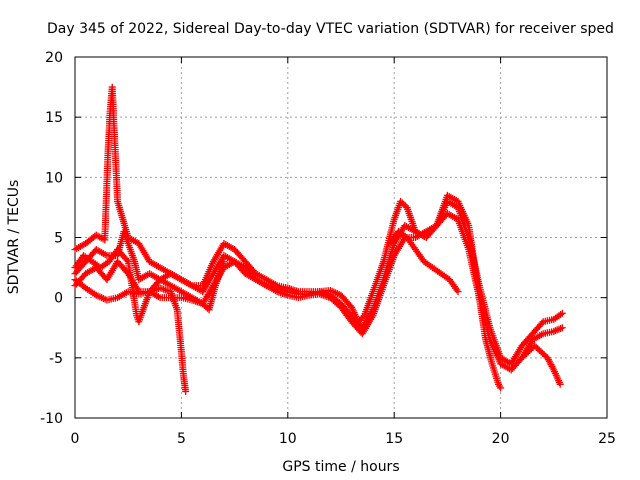 The width and height of the screenshot is (640, 480). Describe the element at coordinates (394, 439) in the screenshot. I see `x-tick-label: 15` at that location.